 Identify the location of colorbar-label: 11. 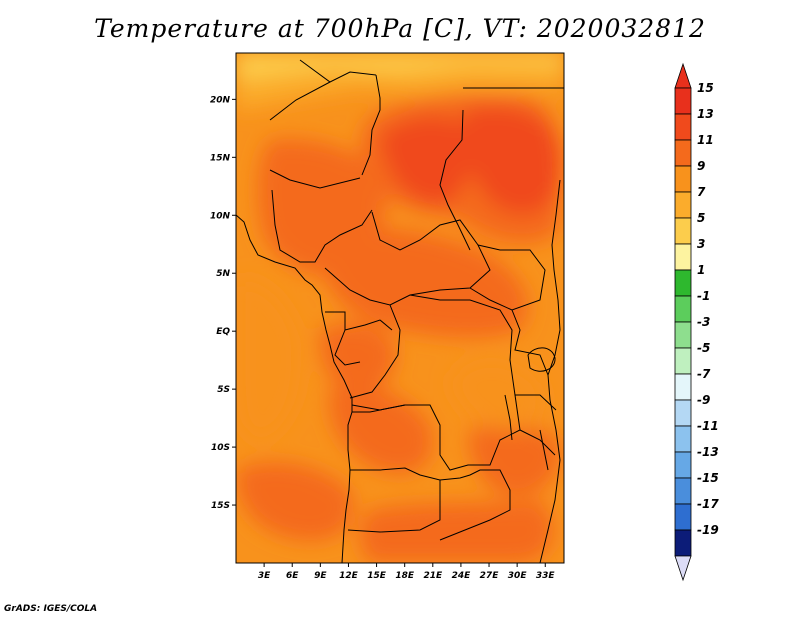
(705, 140).